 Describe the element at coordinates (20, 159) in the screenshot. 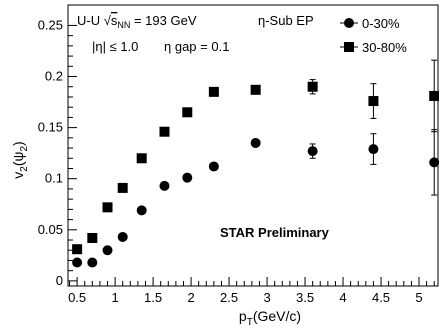

I see `y-axis-title: v2(ψ2)` at that location.